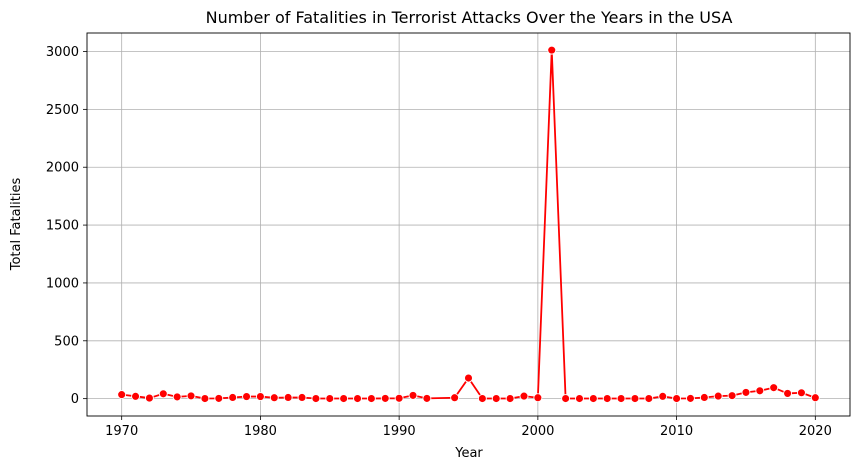  Describe the element at coordinates (62, 283) in the screenshot. I see `y-tick-label: 1000` at that location.